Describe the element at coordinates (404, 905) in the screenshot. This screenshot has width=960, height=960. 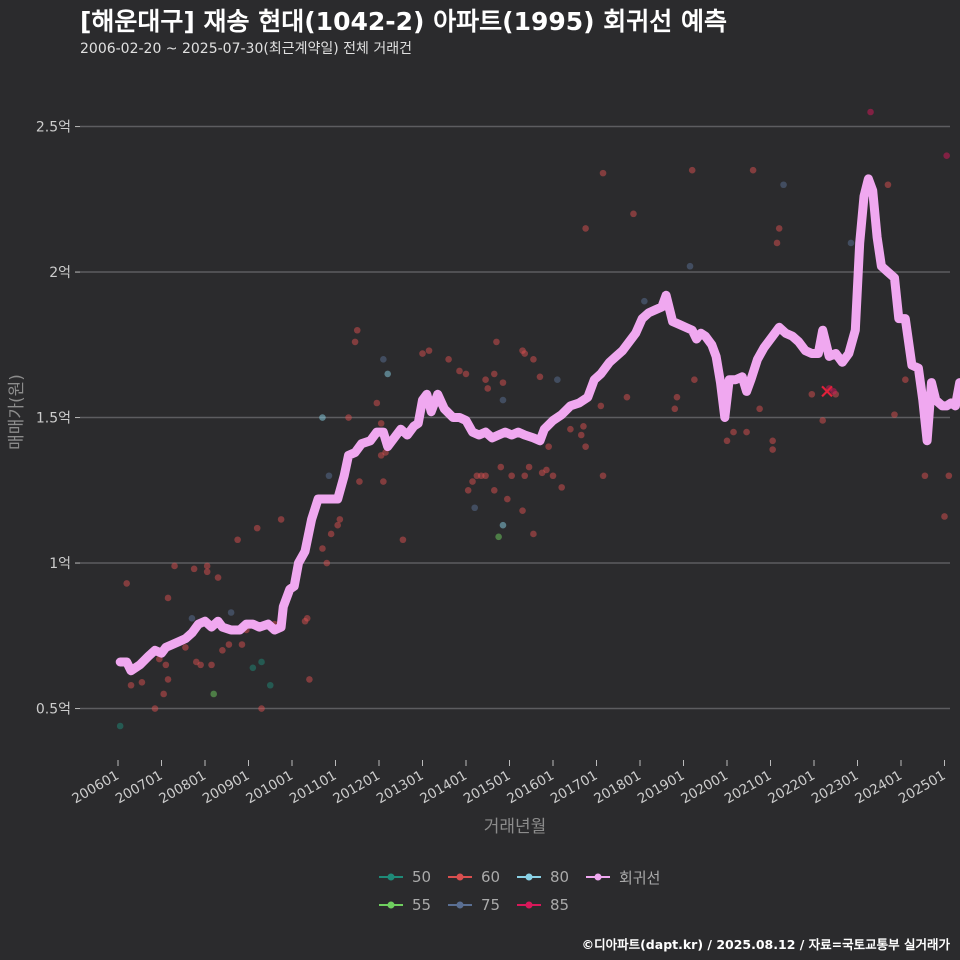
I see `legend-item-55: 55` at that location.